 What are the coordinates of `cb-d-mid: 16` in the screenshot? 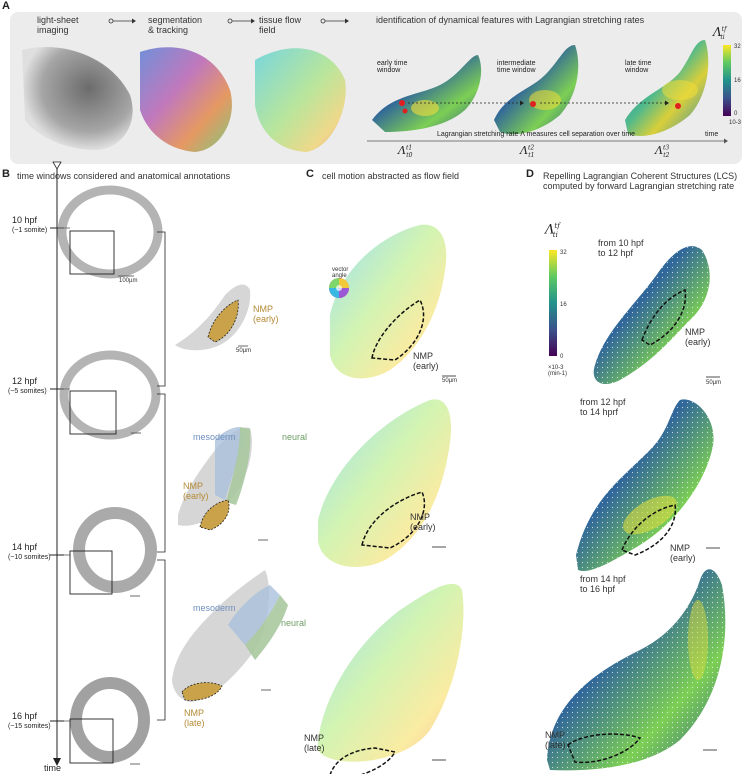 It's located at (563, 305).